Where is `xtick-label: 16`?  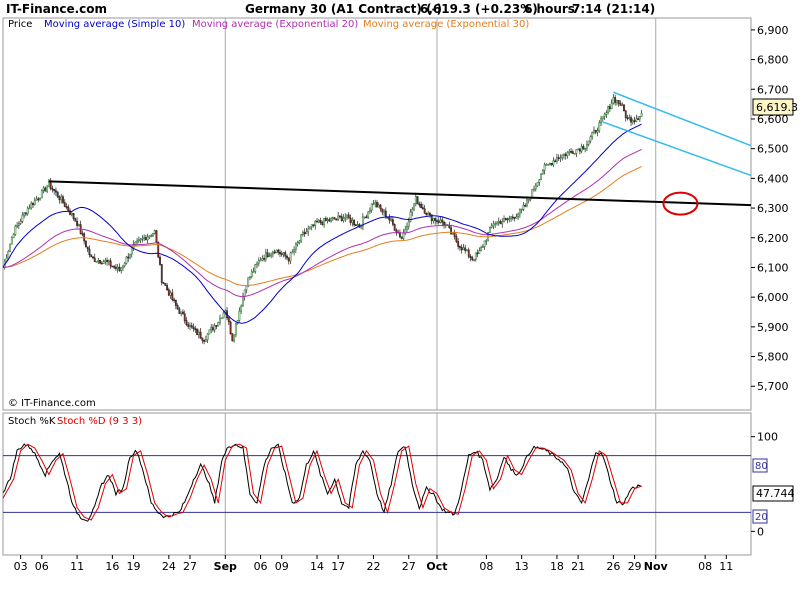
xtick-label: 16 is located at coordinates (112, 566).